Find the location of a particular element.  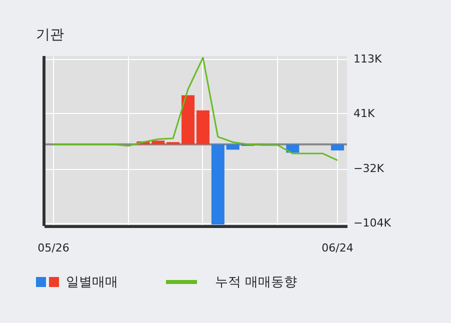

y-tick-label: 41K is located at coordinates (365, 113).